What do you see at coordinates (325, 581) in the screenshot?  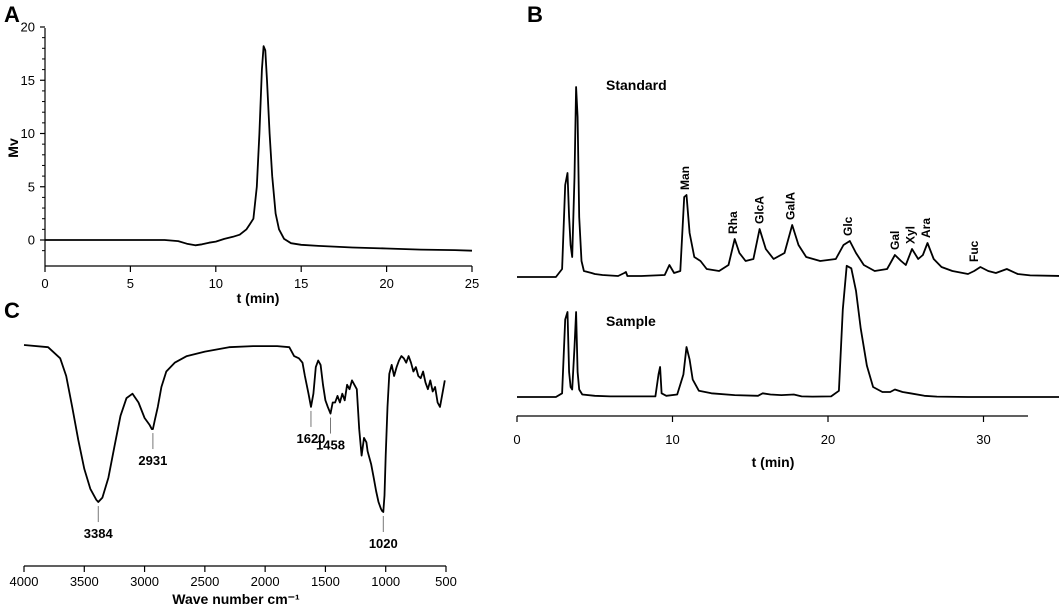 I see `panel-c-x-tick-label: 1500` at bounding box center [325, 581].